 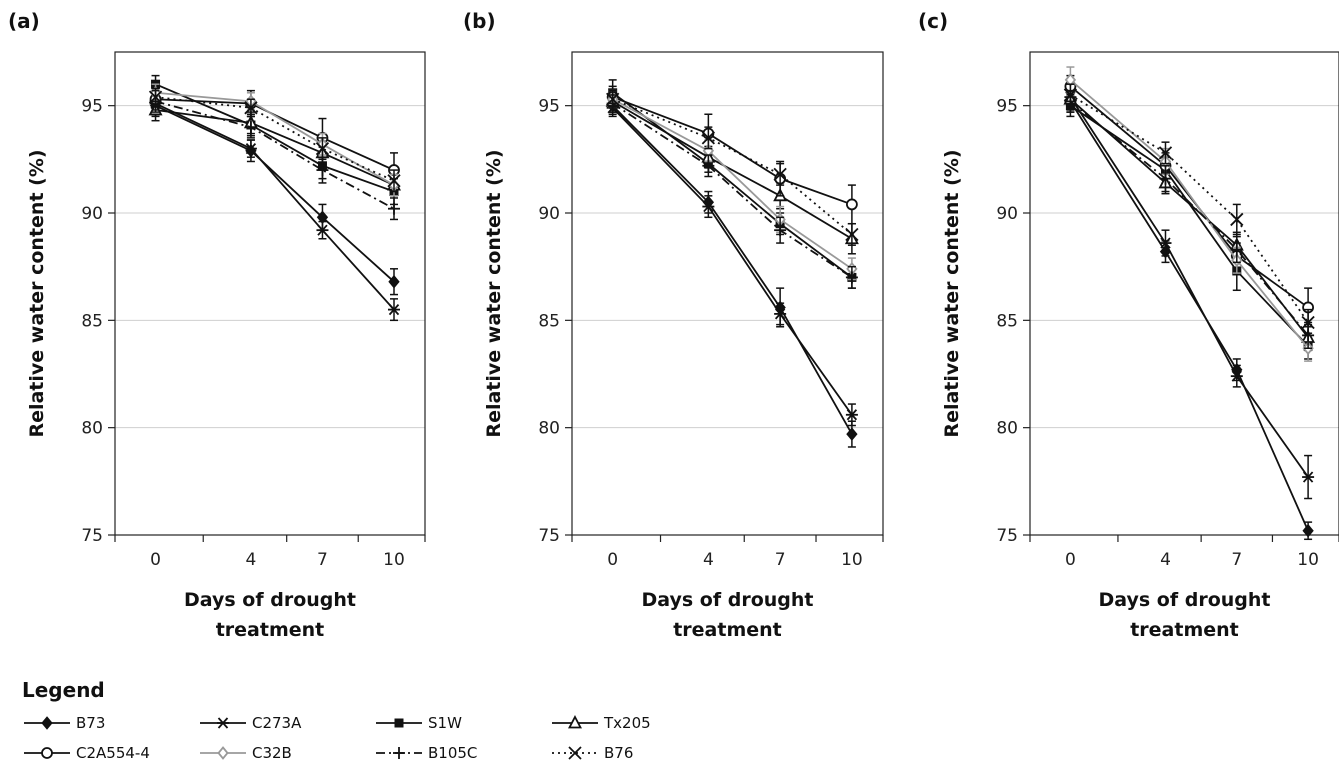 What do you see at coordinates (494, 293) in the screenshot?
I see `y-axis-title: Relative water content (%)` at bounding box center [494, 293].